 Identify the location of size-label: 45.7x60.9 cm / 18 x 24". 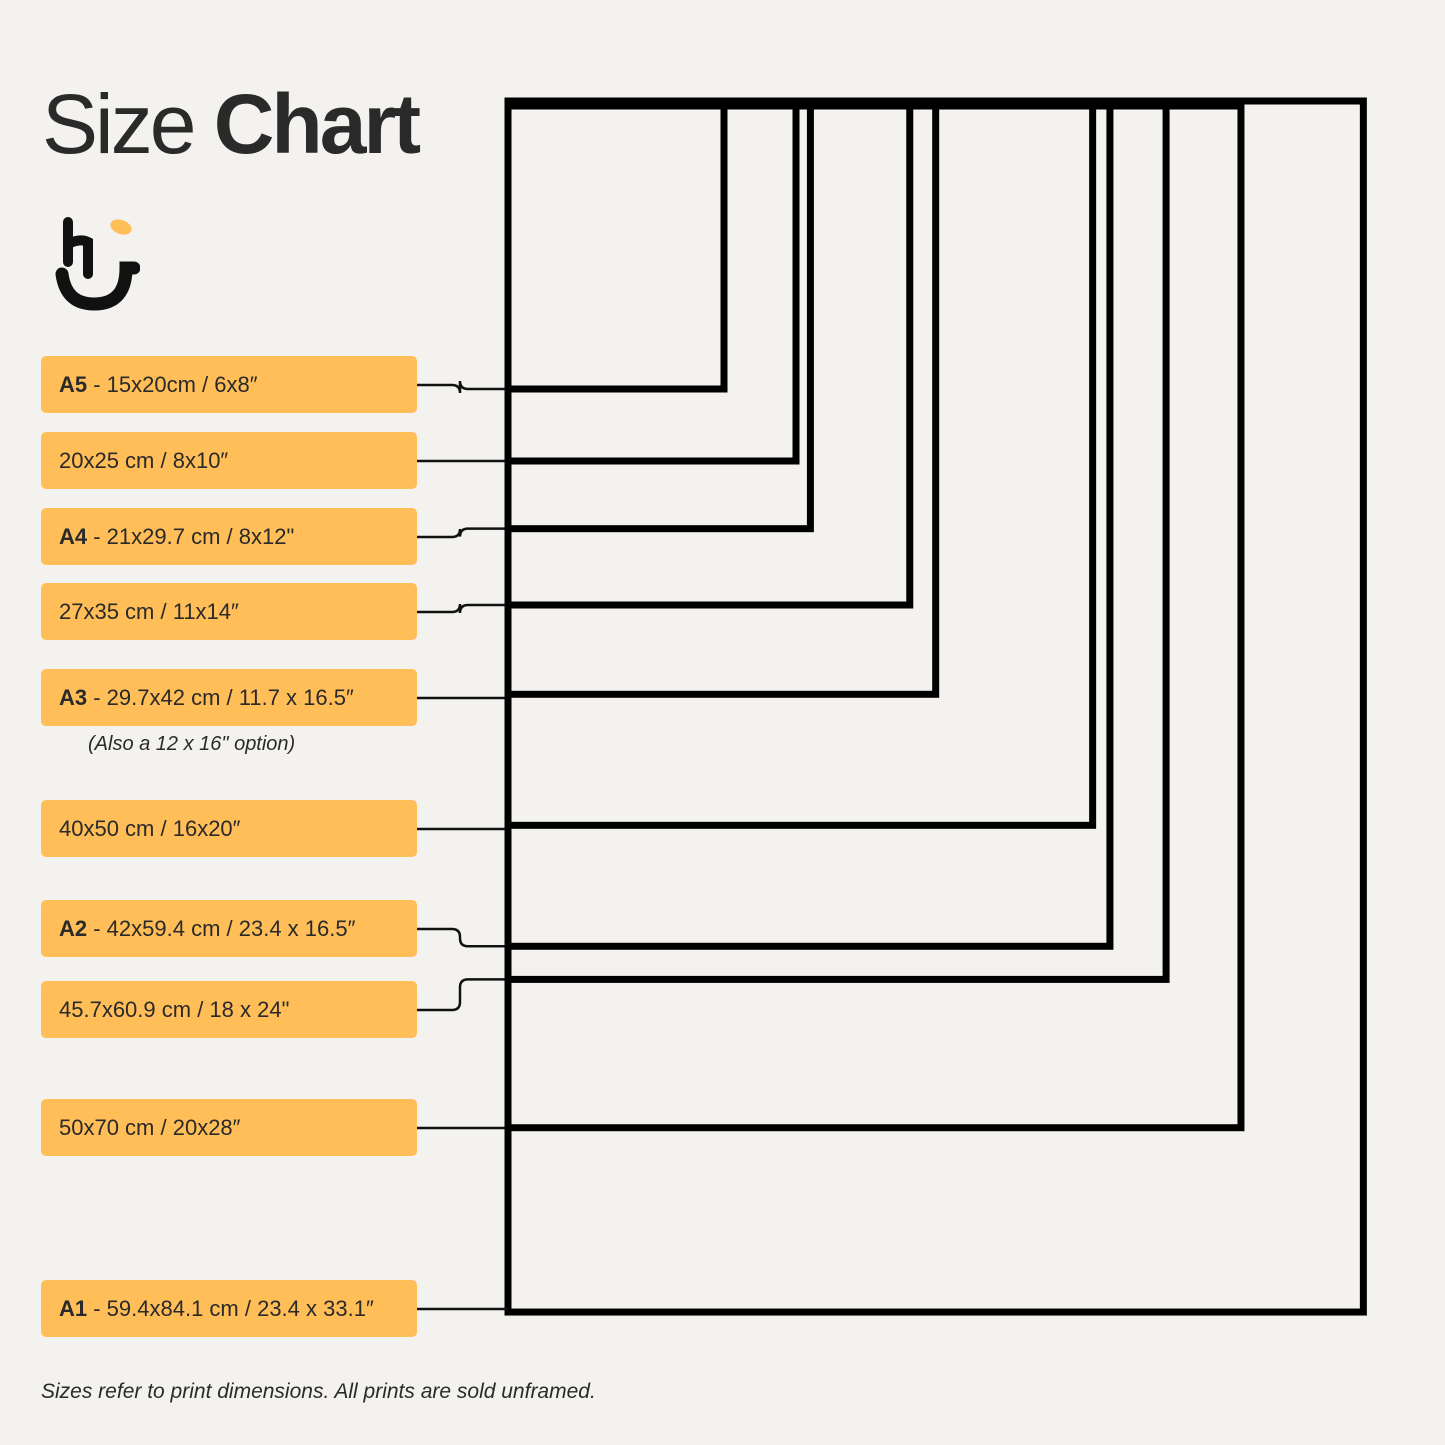
(229, 1009).